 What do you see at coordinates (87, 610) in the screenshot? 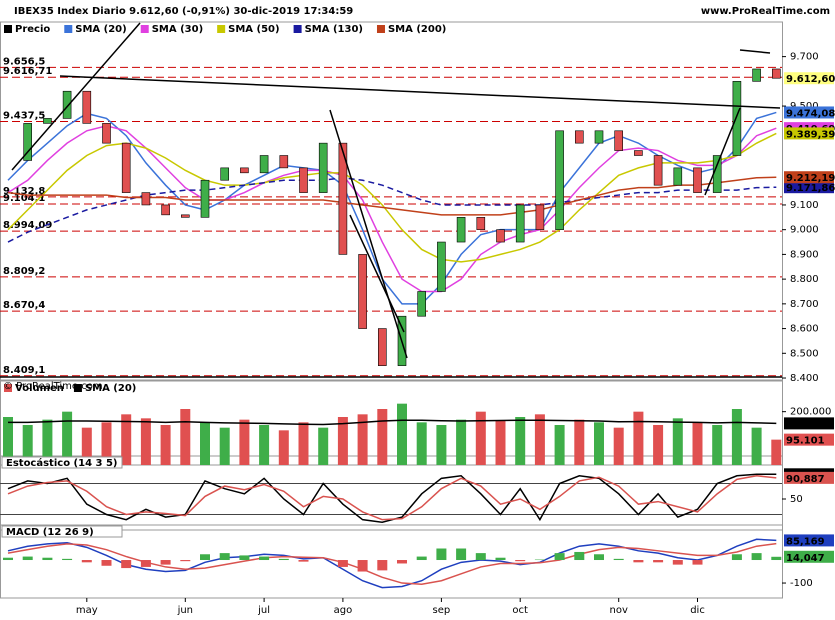
I see `x-tick-label: may` at bounding box center [87, 610].